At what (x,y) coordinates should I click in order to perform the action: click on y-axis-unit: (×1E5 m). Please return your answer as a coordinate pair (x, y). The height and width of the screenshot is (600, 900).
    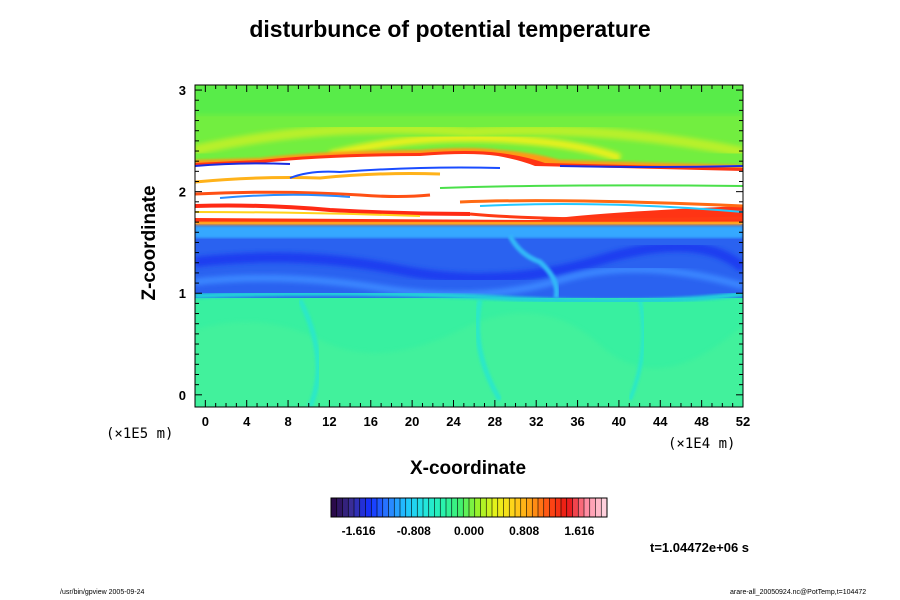
    Looking at the image, I should click on (140, 434).